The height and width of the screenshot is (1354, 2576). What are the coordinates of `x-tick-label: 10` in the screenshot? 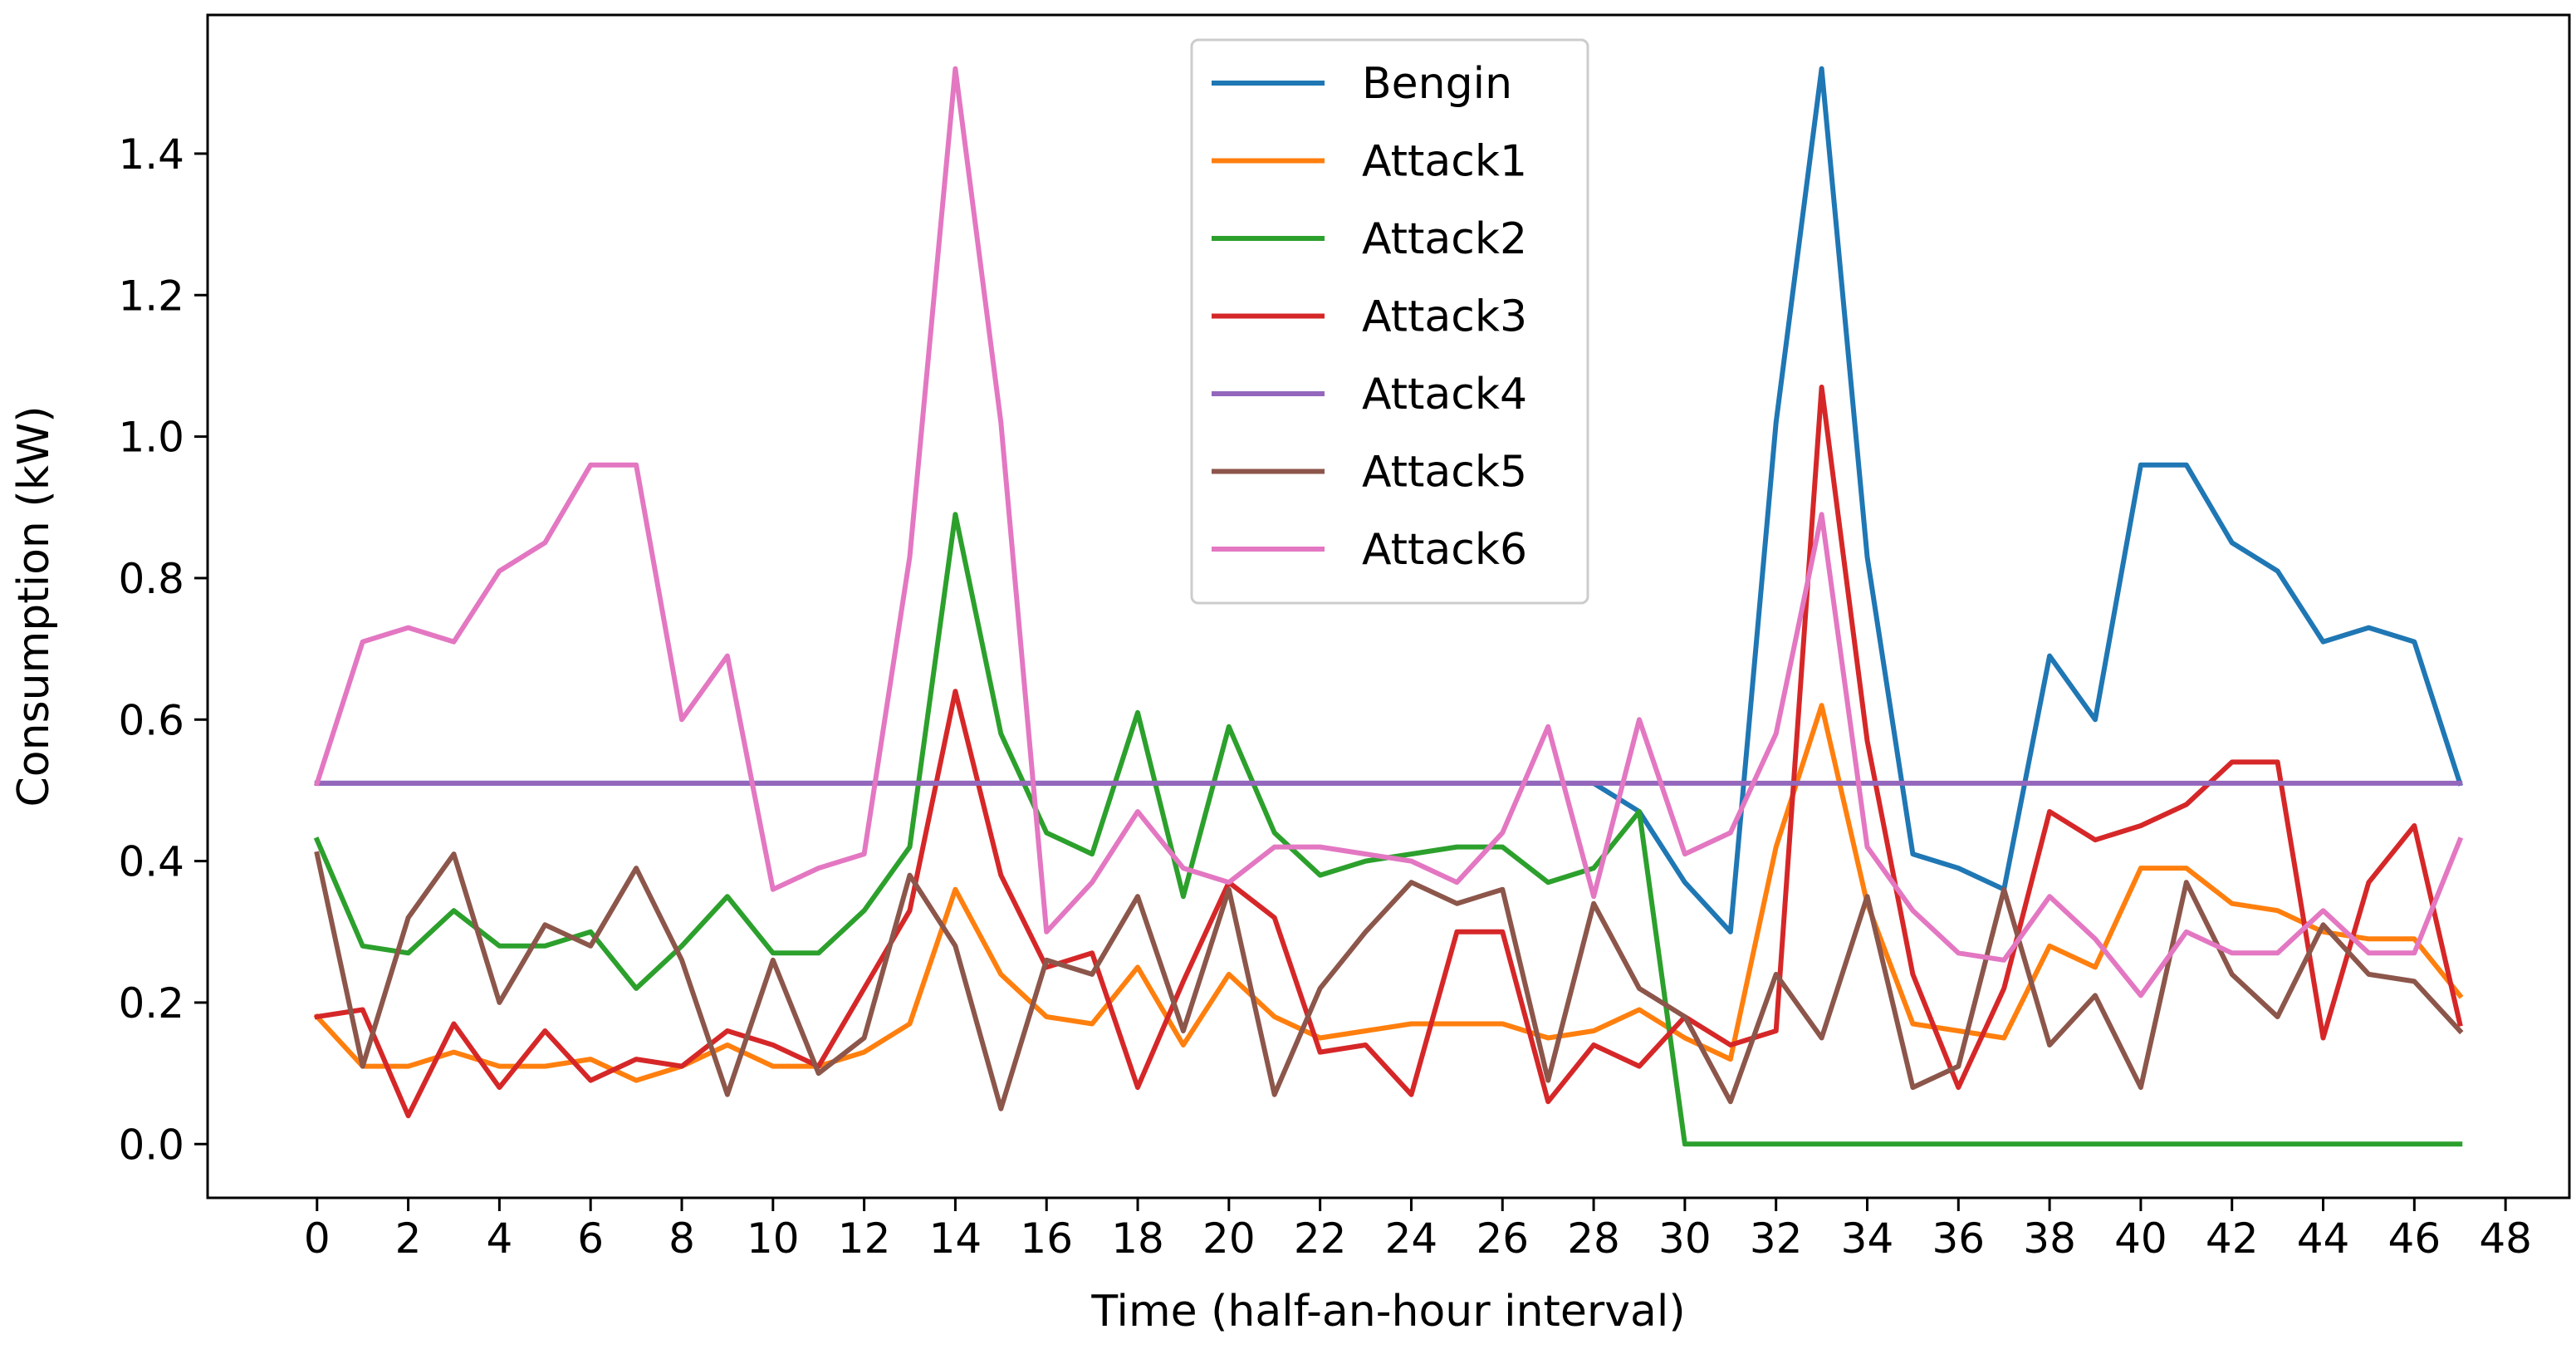 It's located at (774, 1238).